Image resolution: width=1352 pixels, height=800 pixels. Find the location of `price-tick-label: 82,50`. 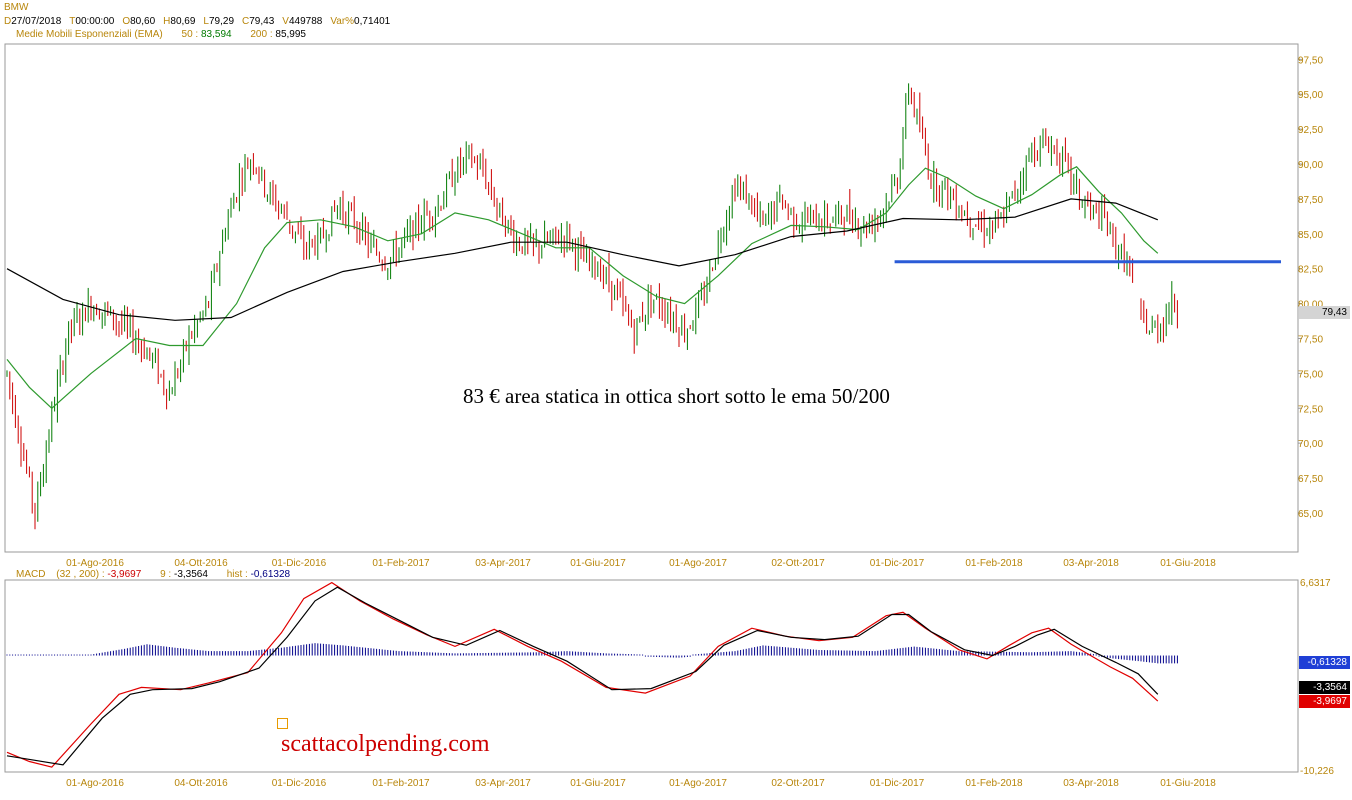

price-tick-label: 82,50 is located at coordinates (1310, 270).